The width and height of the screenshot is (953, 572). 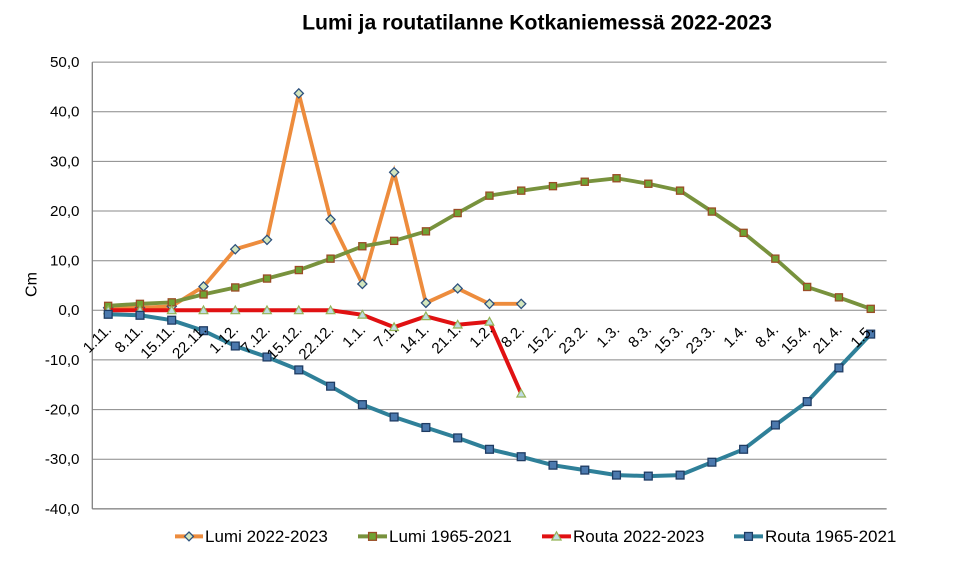 I want to click on svg-text: Routa 2022-2023, so click(x=638, y=536).